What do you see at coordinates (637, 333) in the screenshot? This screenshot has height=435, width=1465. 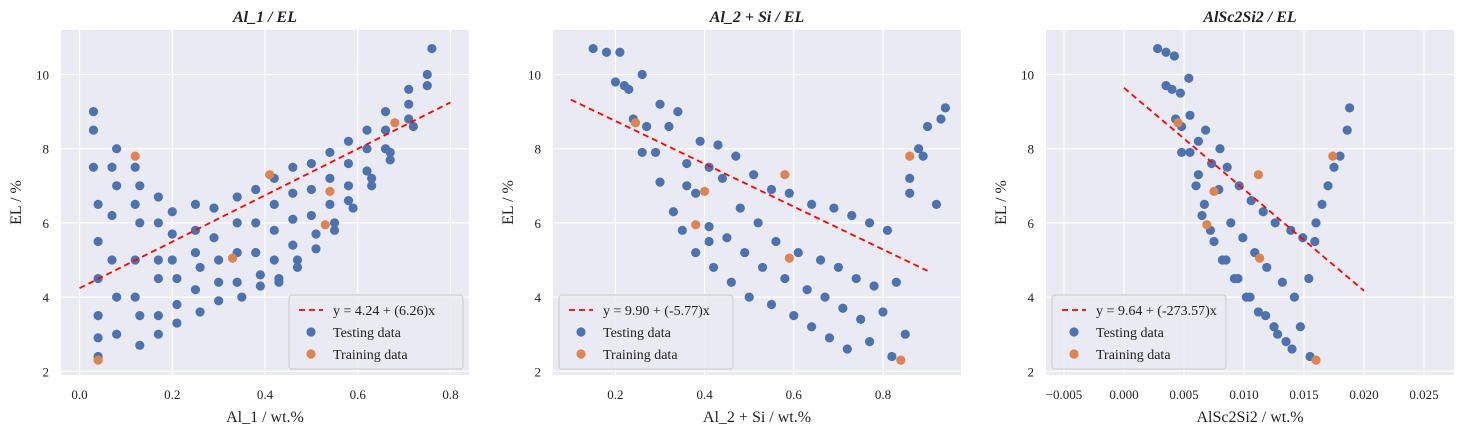 I see `legend-testing-label: Testing data` at bounding box center [637, 333].